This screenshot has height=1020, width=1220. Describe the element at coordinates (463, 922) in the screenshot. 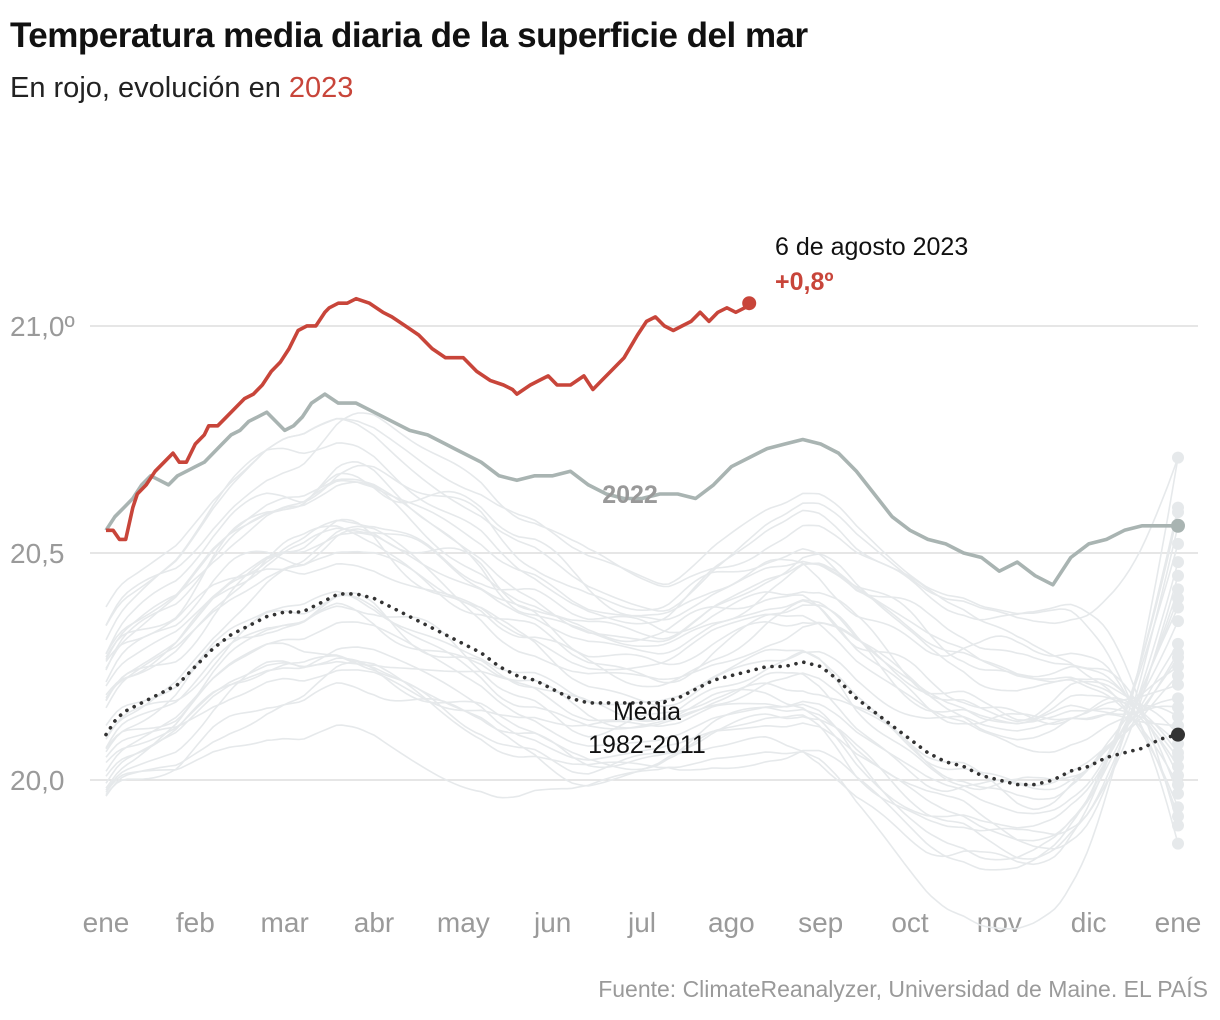

I see `x-tick-label: may` at that location.